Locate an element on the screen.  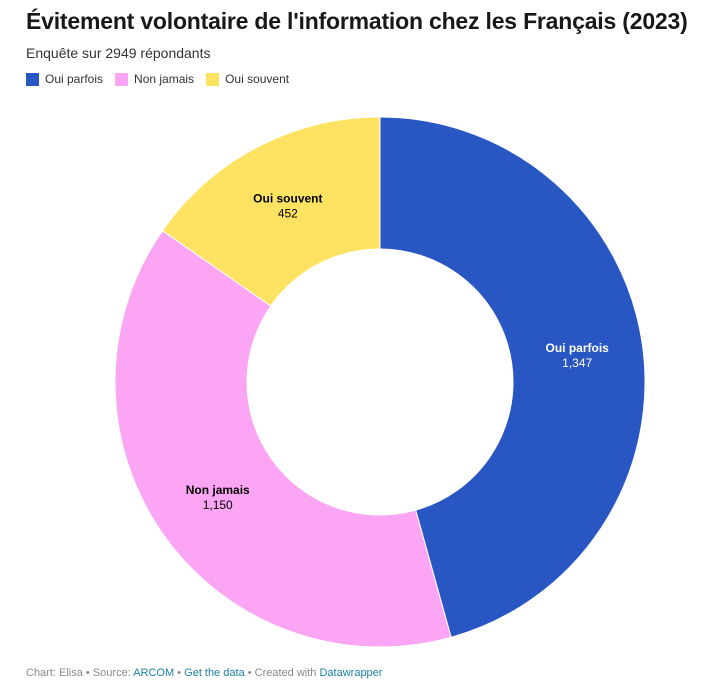
slice-value-non-jamais: 1,150 is located at coordinates (218, 505).